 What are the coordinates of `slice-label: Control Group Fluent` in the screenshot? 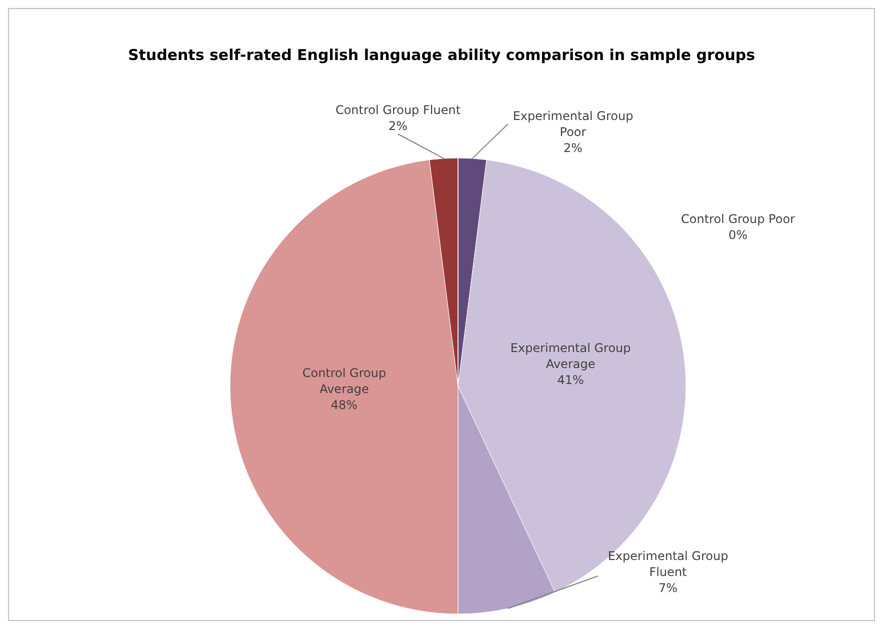 It's located at (398, 110).